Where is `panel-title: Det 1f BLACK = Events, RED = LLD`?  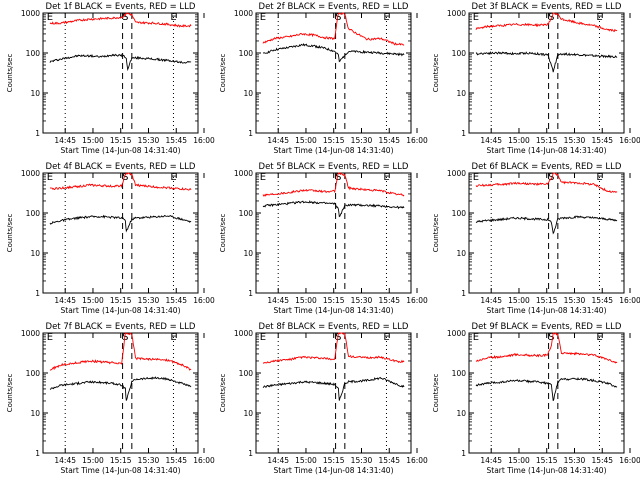
panel-title: Det 1f BLACK = Events, RED = LLD is located at coordinates (121, 7).